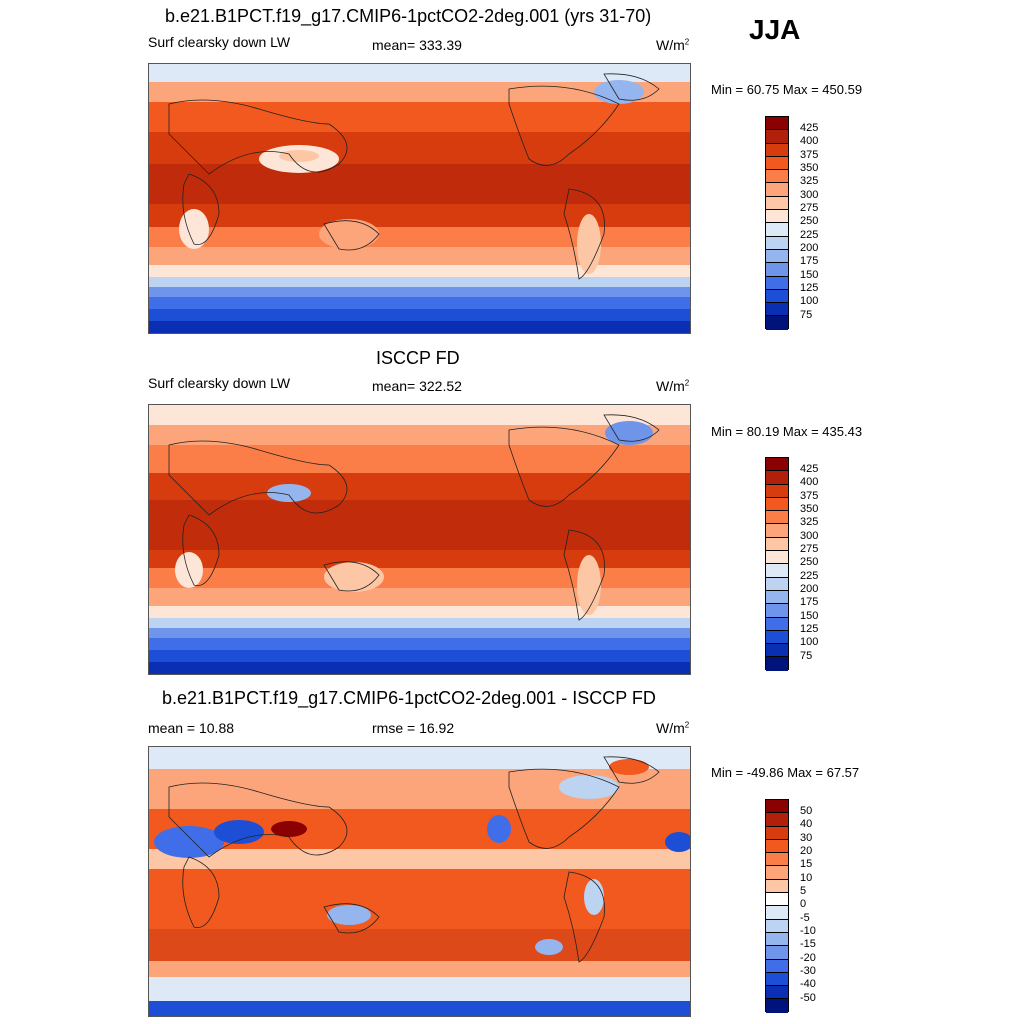 Image resolution: width=1024 pixels, height=1024 pixels. What do you see at coordinates (808, 958) in the screenshot?
I see `panel3-tick: -20` at bounding box center [808, 958].